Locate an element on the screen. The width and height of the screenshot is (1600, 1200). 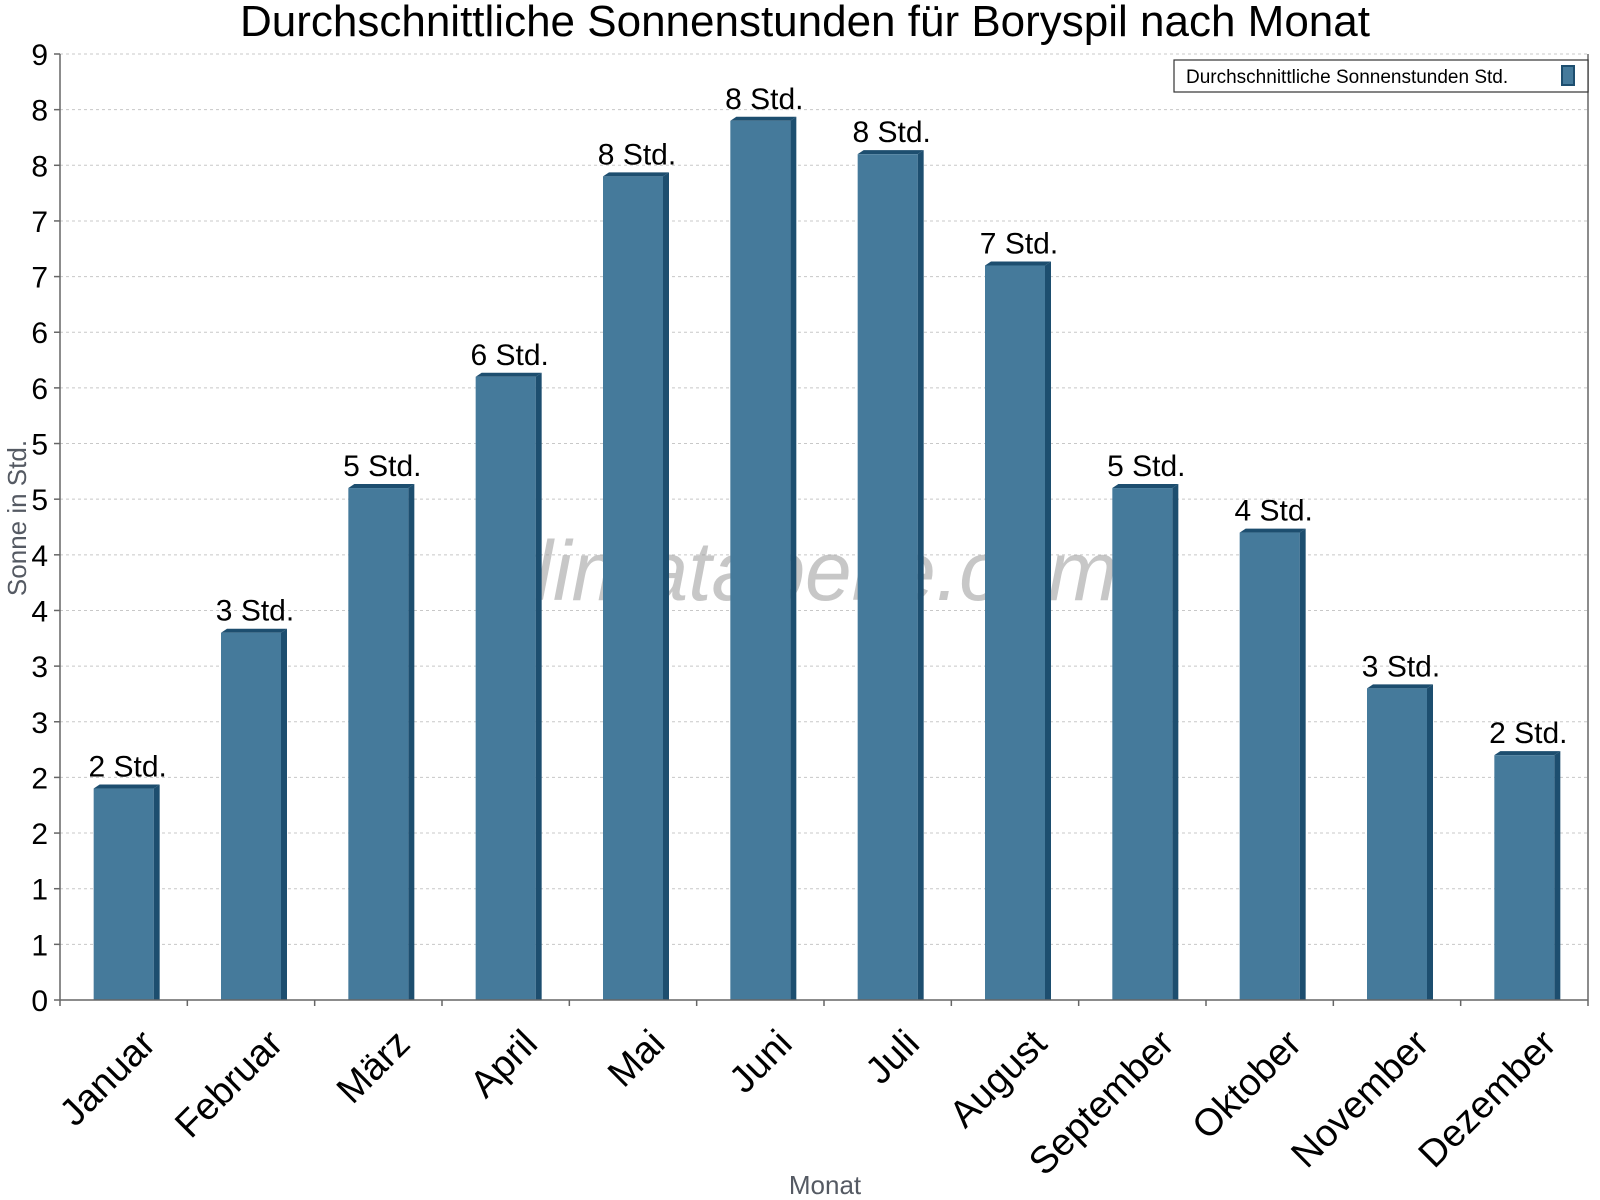
y-axis-title: Sonne in Std. is located at coordinates (17, 518).